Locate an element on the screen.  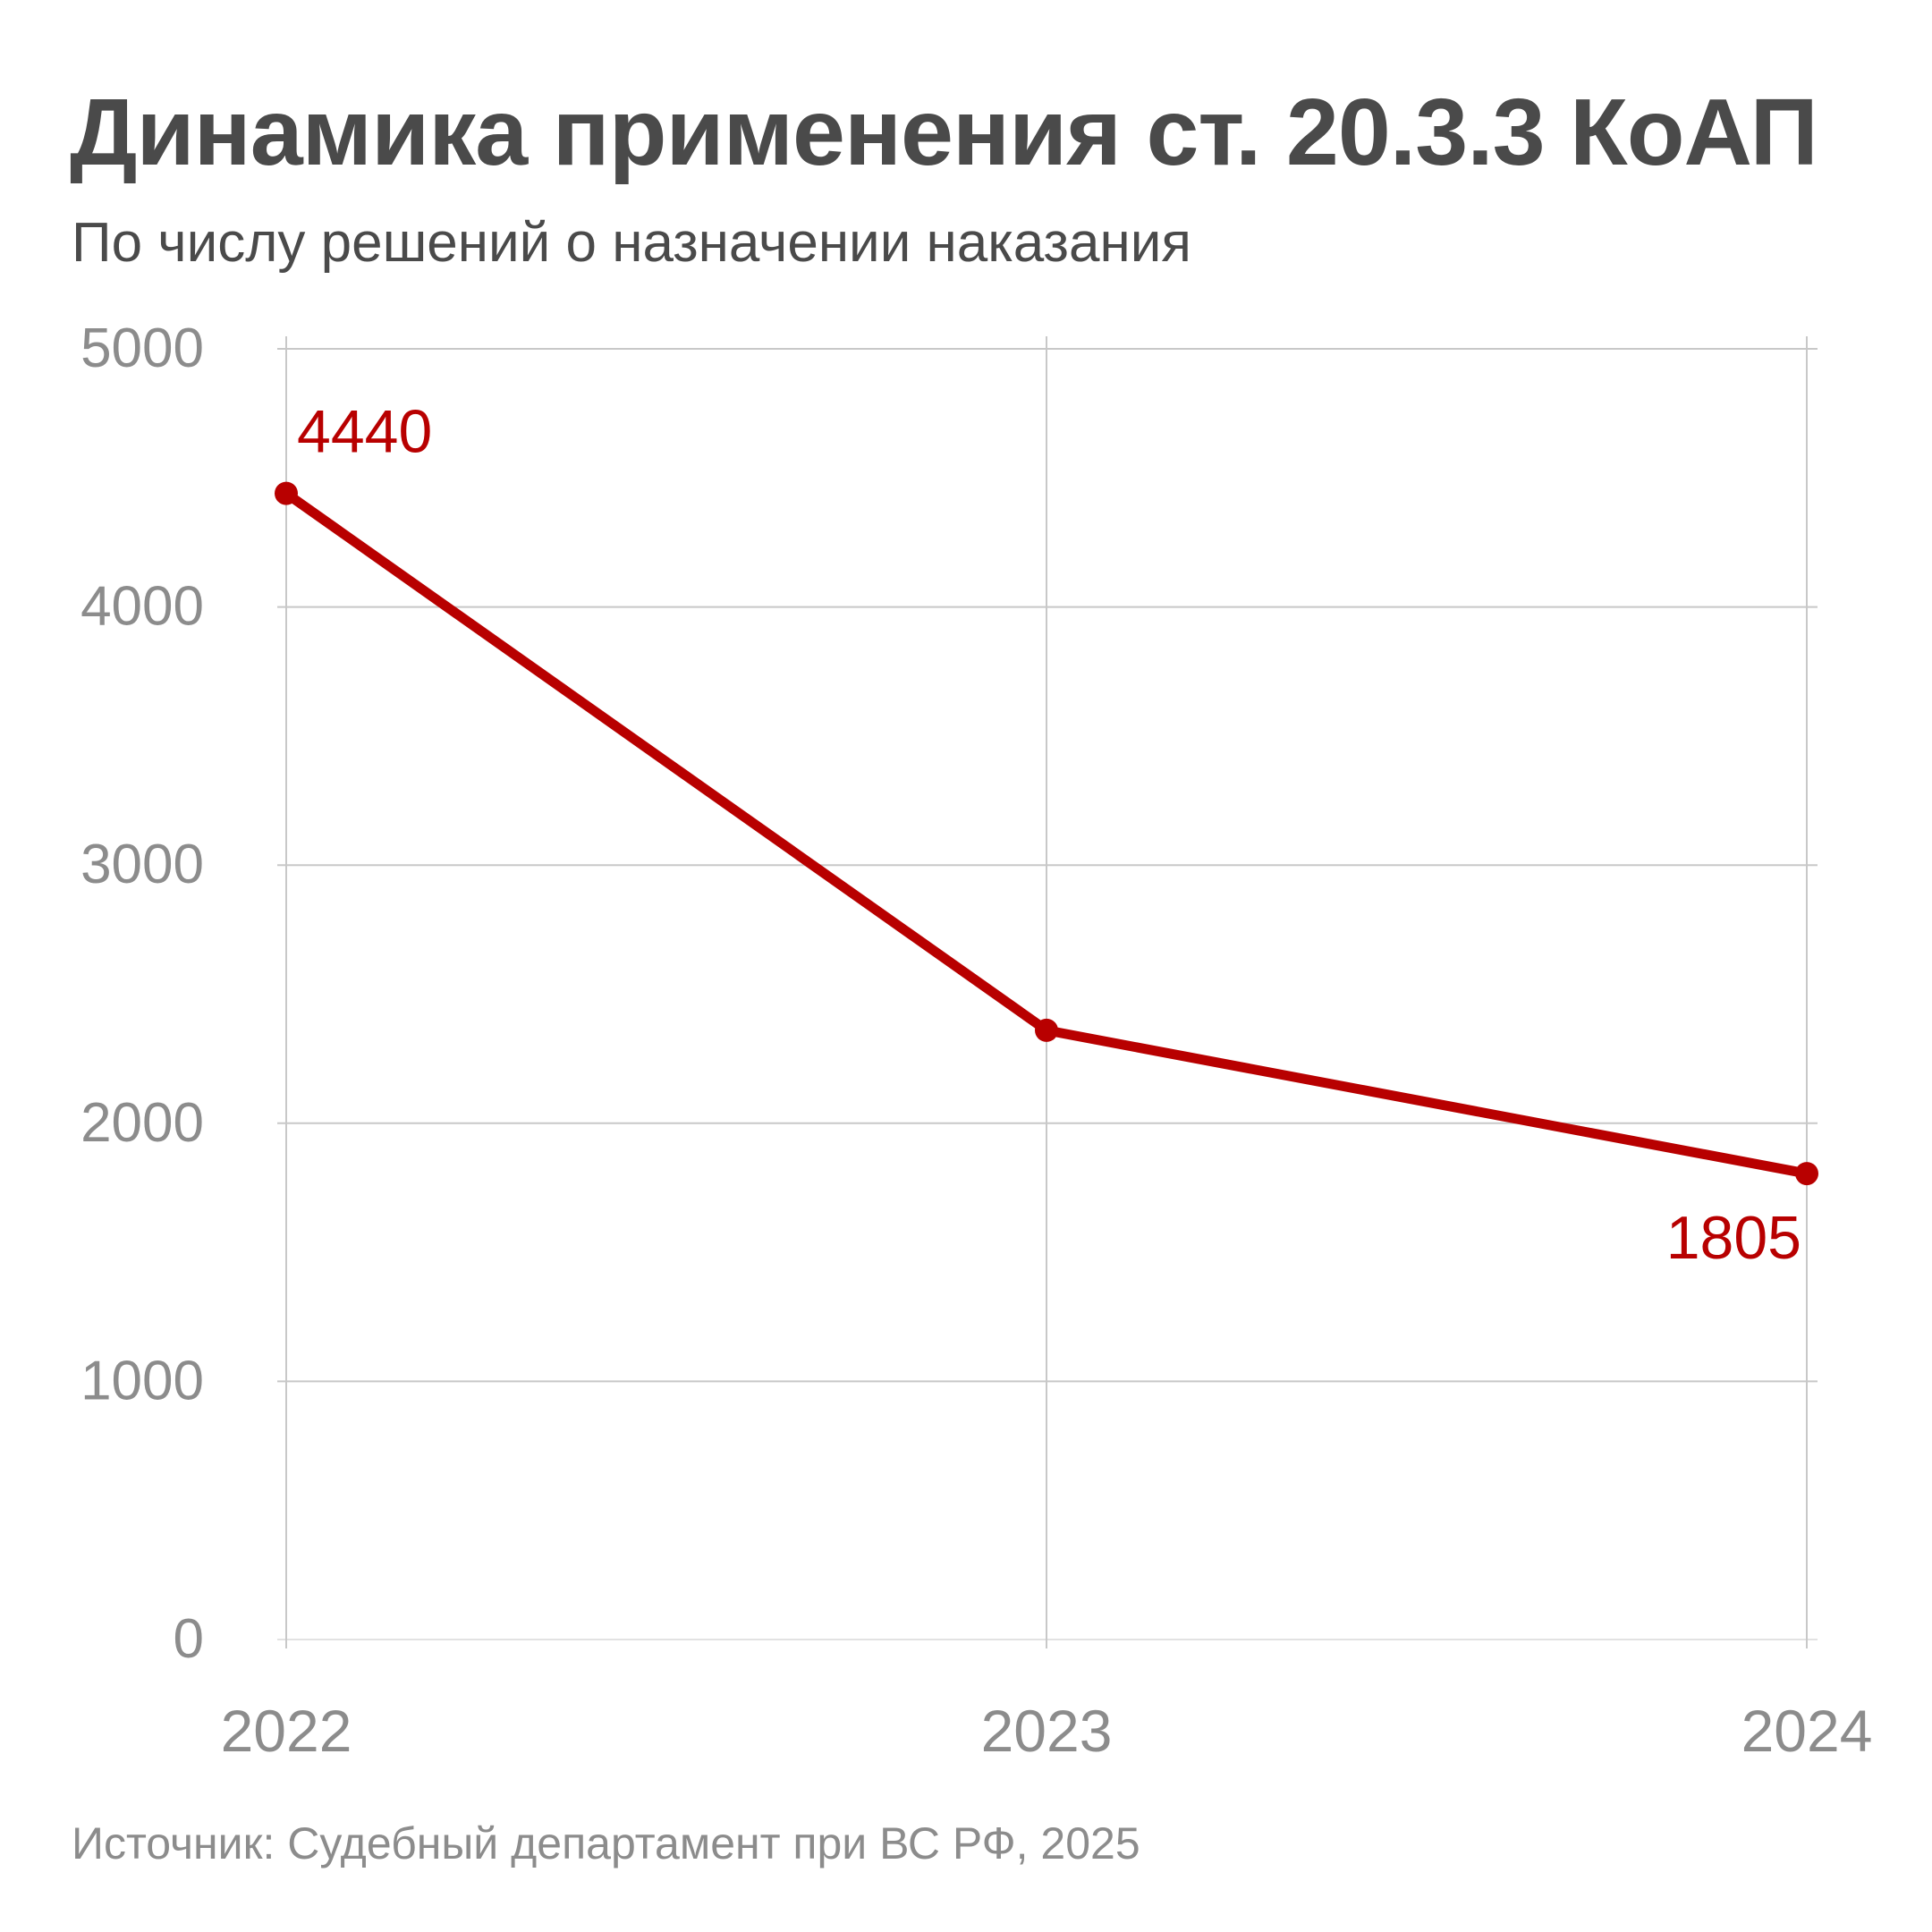
x-tick-label: 2022 is located at coordinates (286, 1731).